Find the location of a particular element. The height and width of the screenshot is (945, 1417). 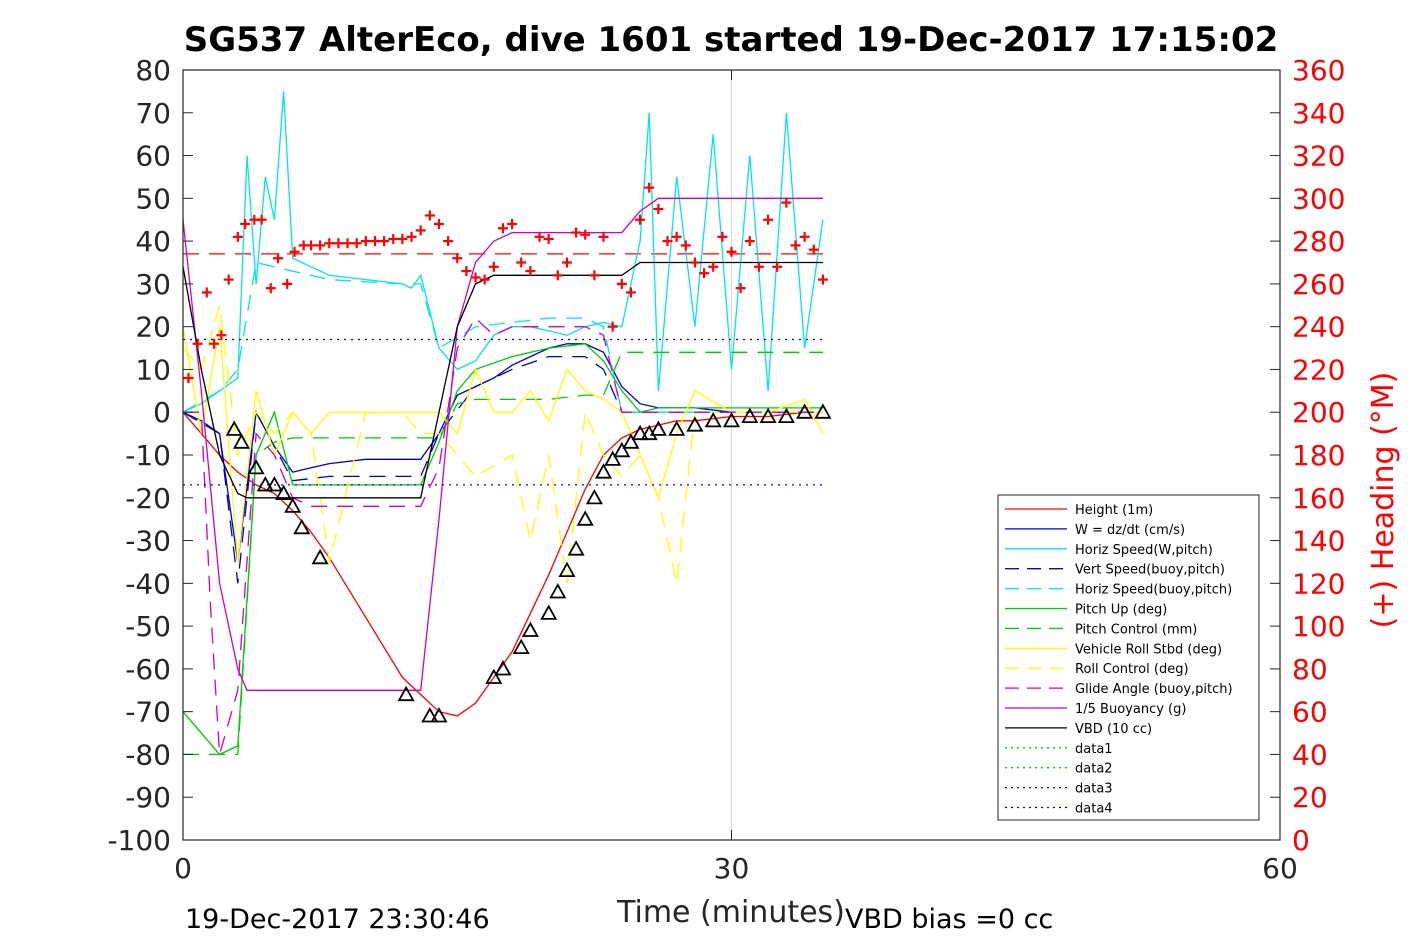

bottom-tick-label: 0 is located at coordinates (183, 868).